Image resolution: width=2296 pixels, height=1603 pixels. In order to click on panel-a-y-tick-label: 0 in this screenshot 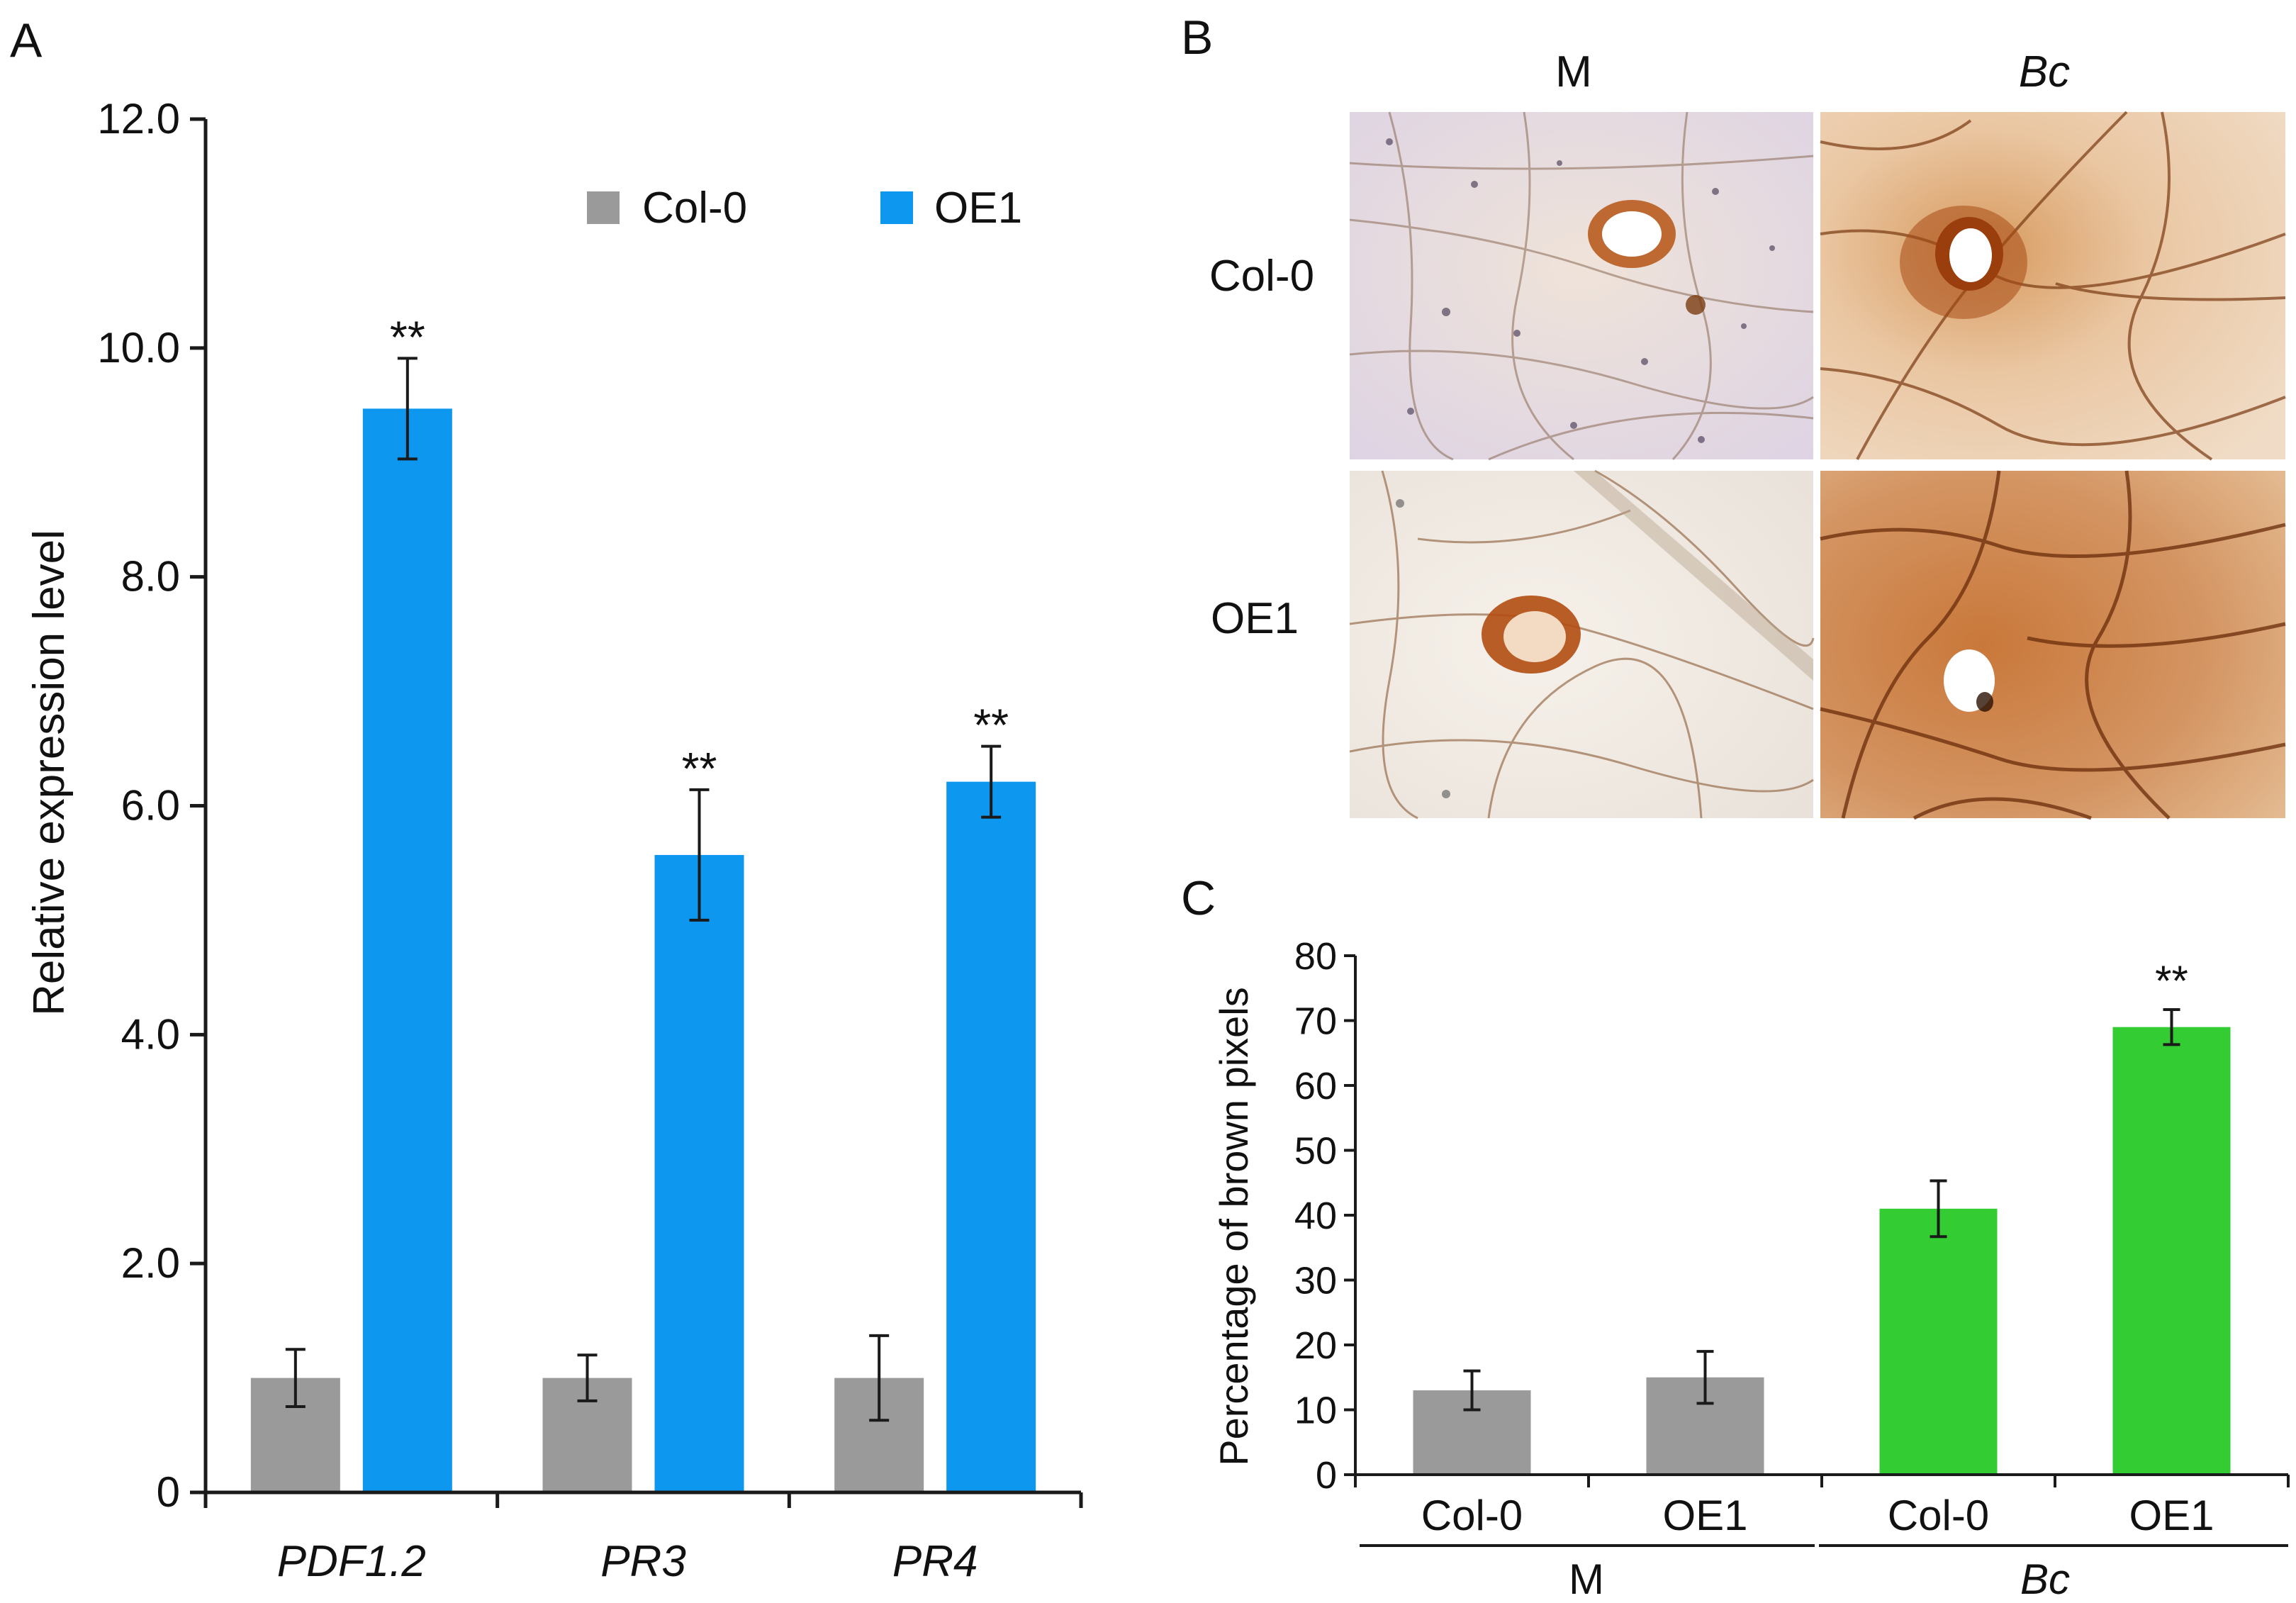, I will do `click(169, 1492)`.